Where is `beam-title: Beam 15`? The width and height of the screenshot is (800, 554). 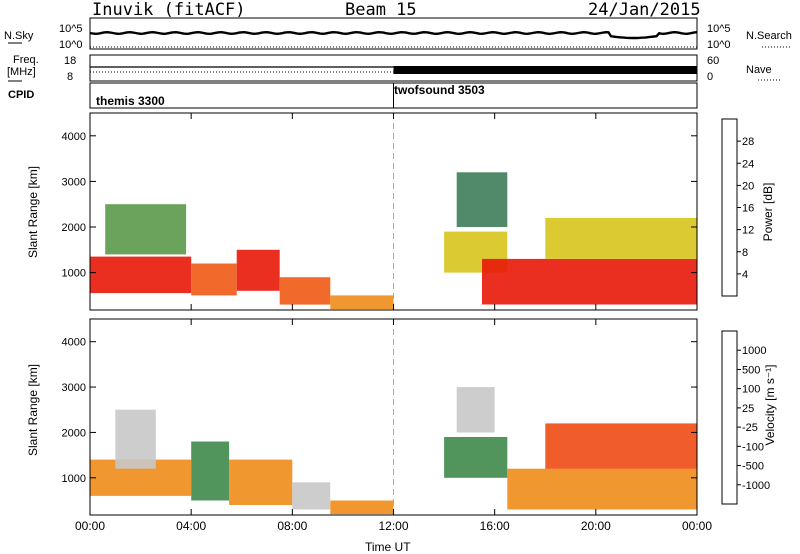 beam-title: Beam 15 is located at coordinates (381, 10).